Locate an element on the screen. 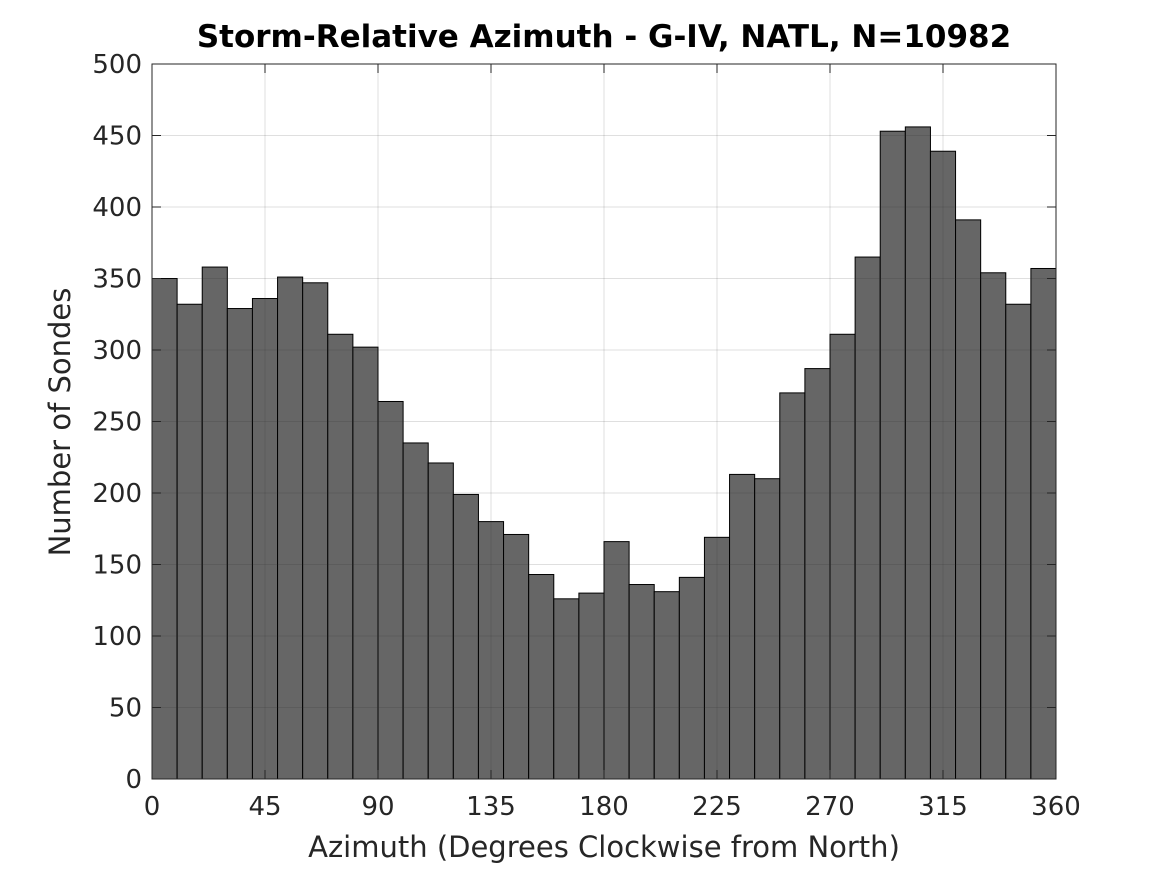 The height and width of the screenshot is (875, 1167). y-tick-label: 250 is located at coordinates (117, 423).